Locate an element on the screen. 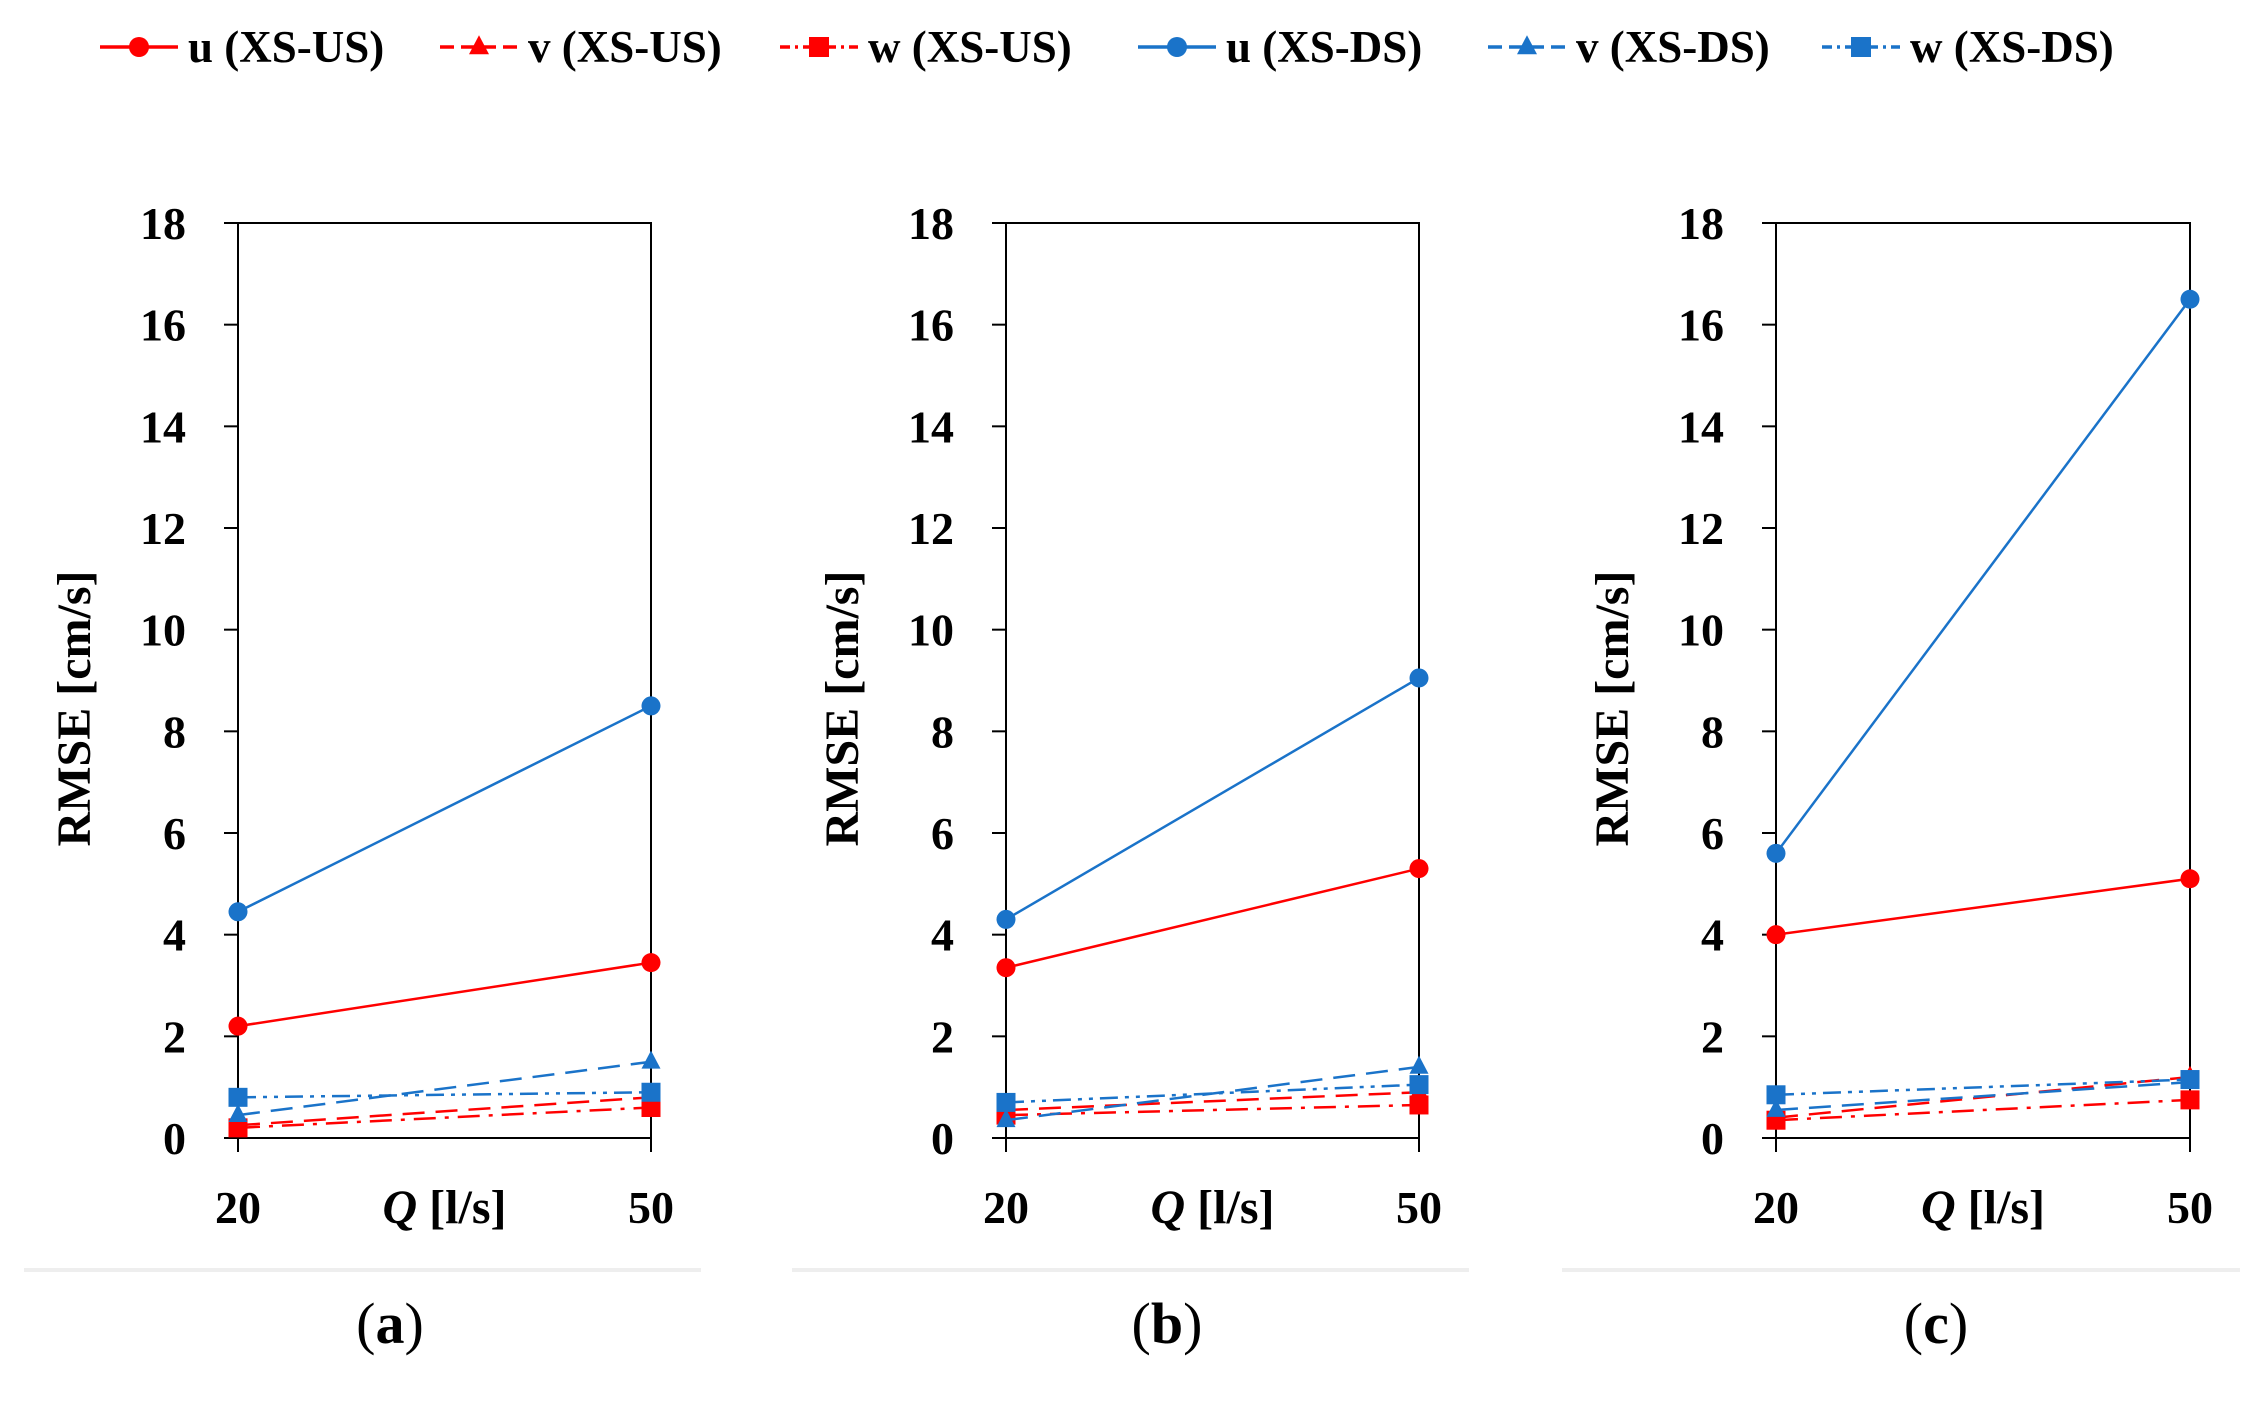 Image resolution: width=2252 pixels, height=1405 pixels. caption-b: (b) is located at coordinates (1167, 1323).